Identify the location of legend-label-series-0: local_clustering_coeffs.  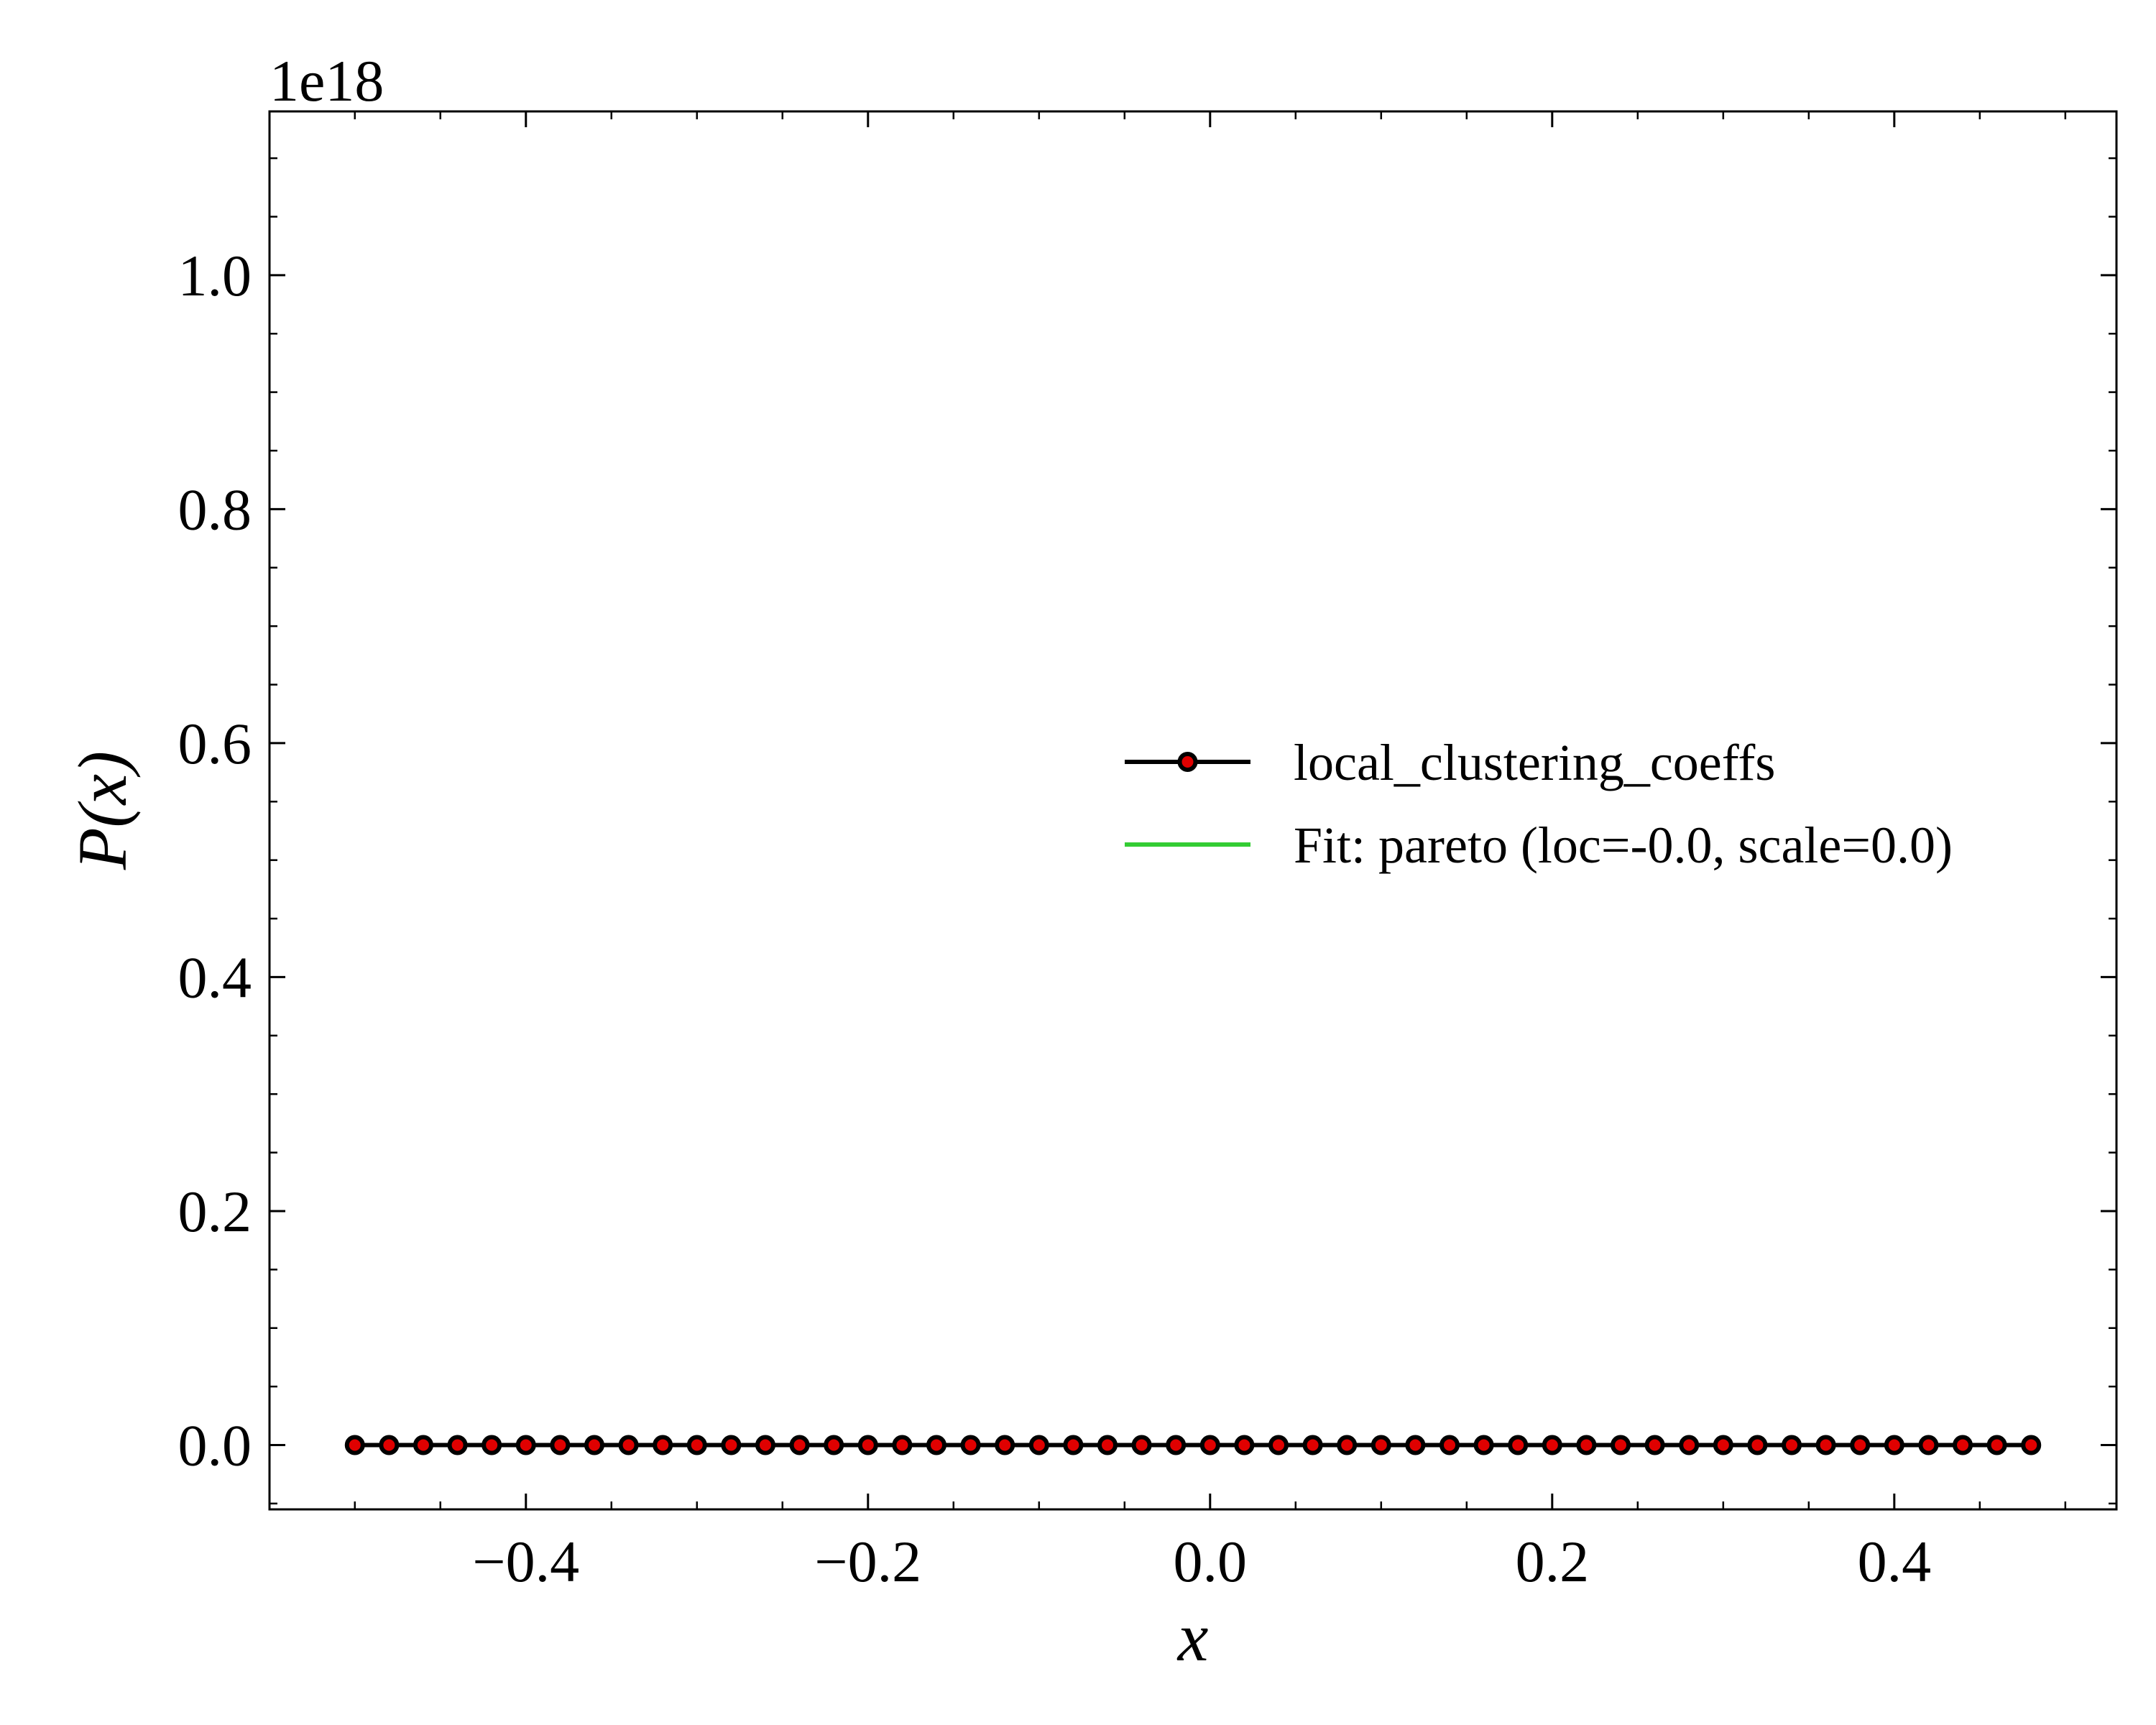
(1534, 762).